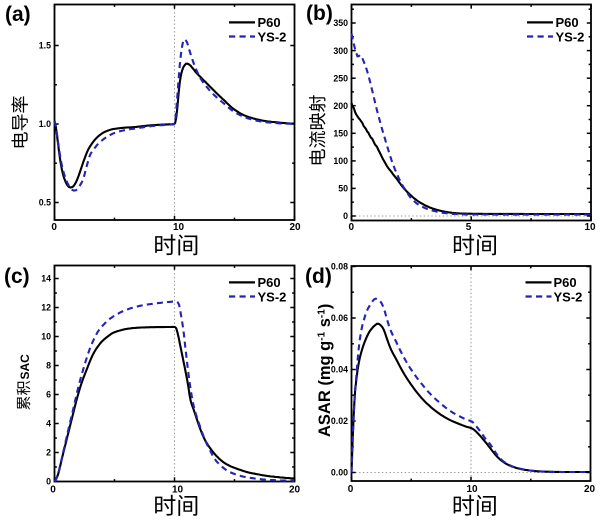  I want to click on svg-text: 200, so click(340, 106).